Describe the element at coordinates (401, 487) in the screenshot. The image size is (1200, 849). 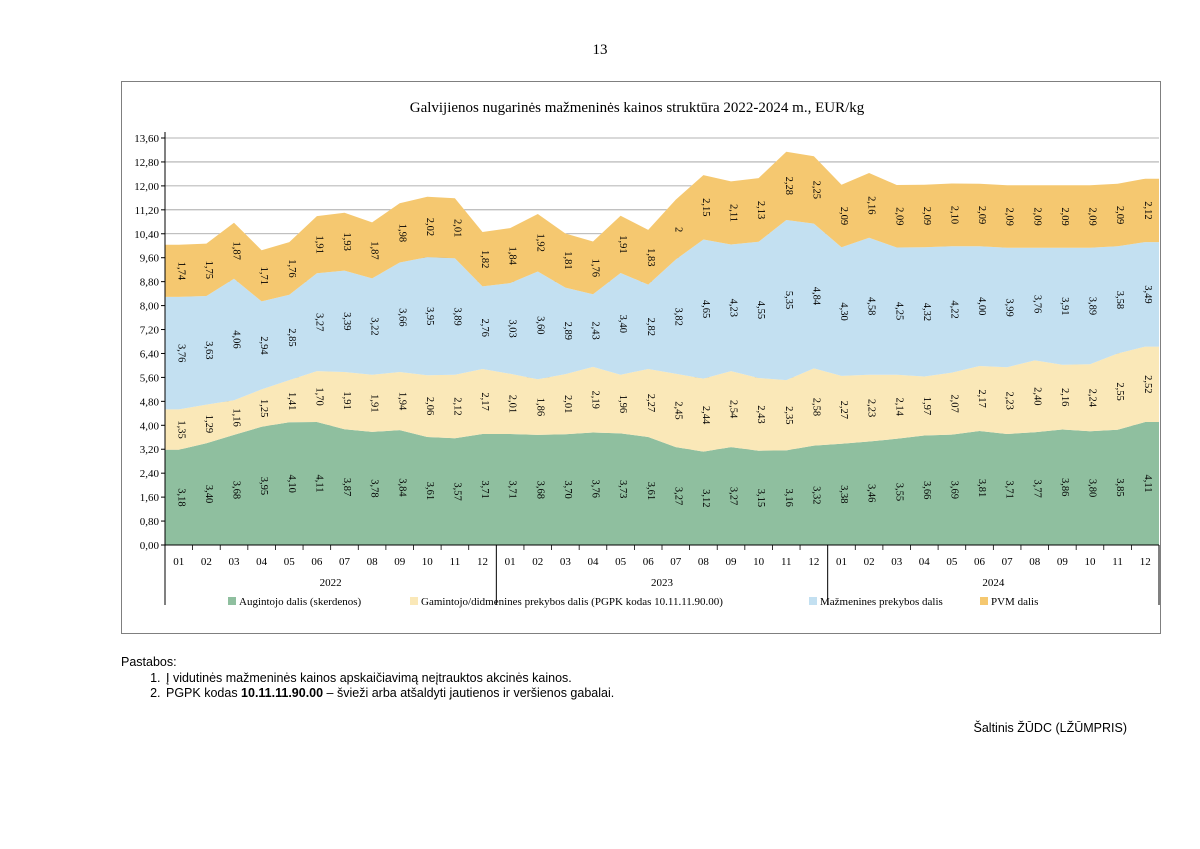
I see `data-label-series-1: 3,84` at that location.